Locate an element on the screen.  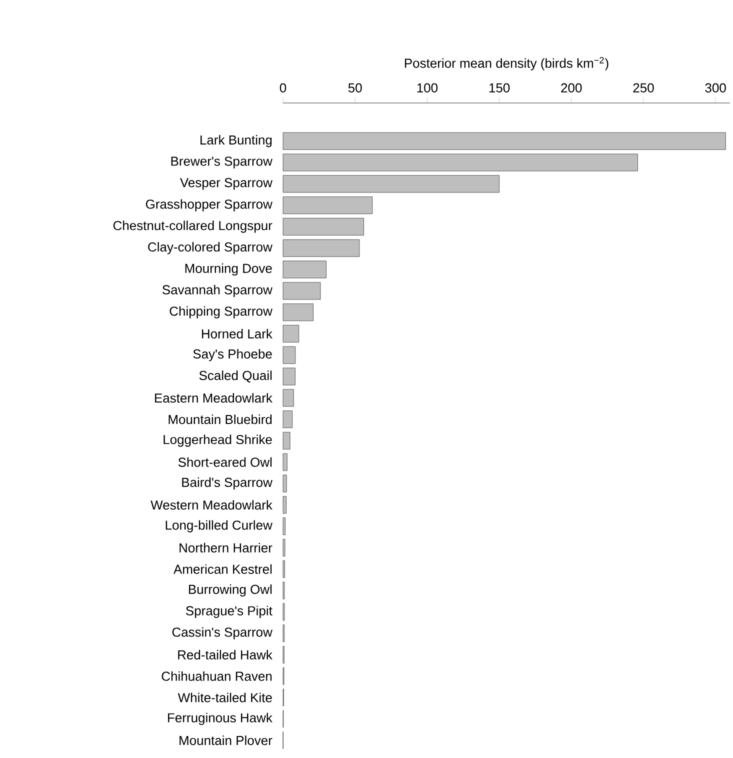
x-tick-label: 0 is located at coordinates (283, 87).